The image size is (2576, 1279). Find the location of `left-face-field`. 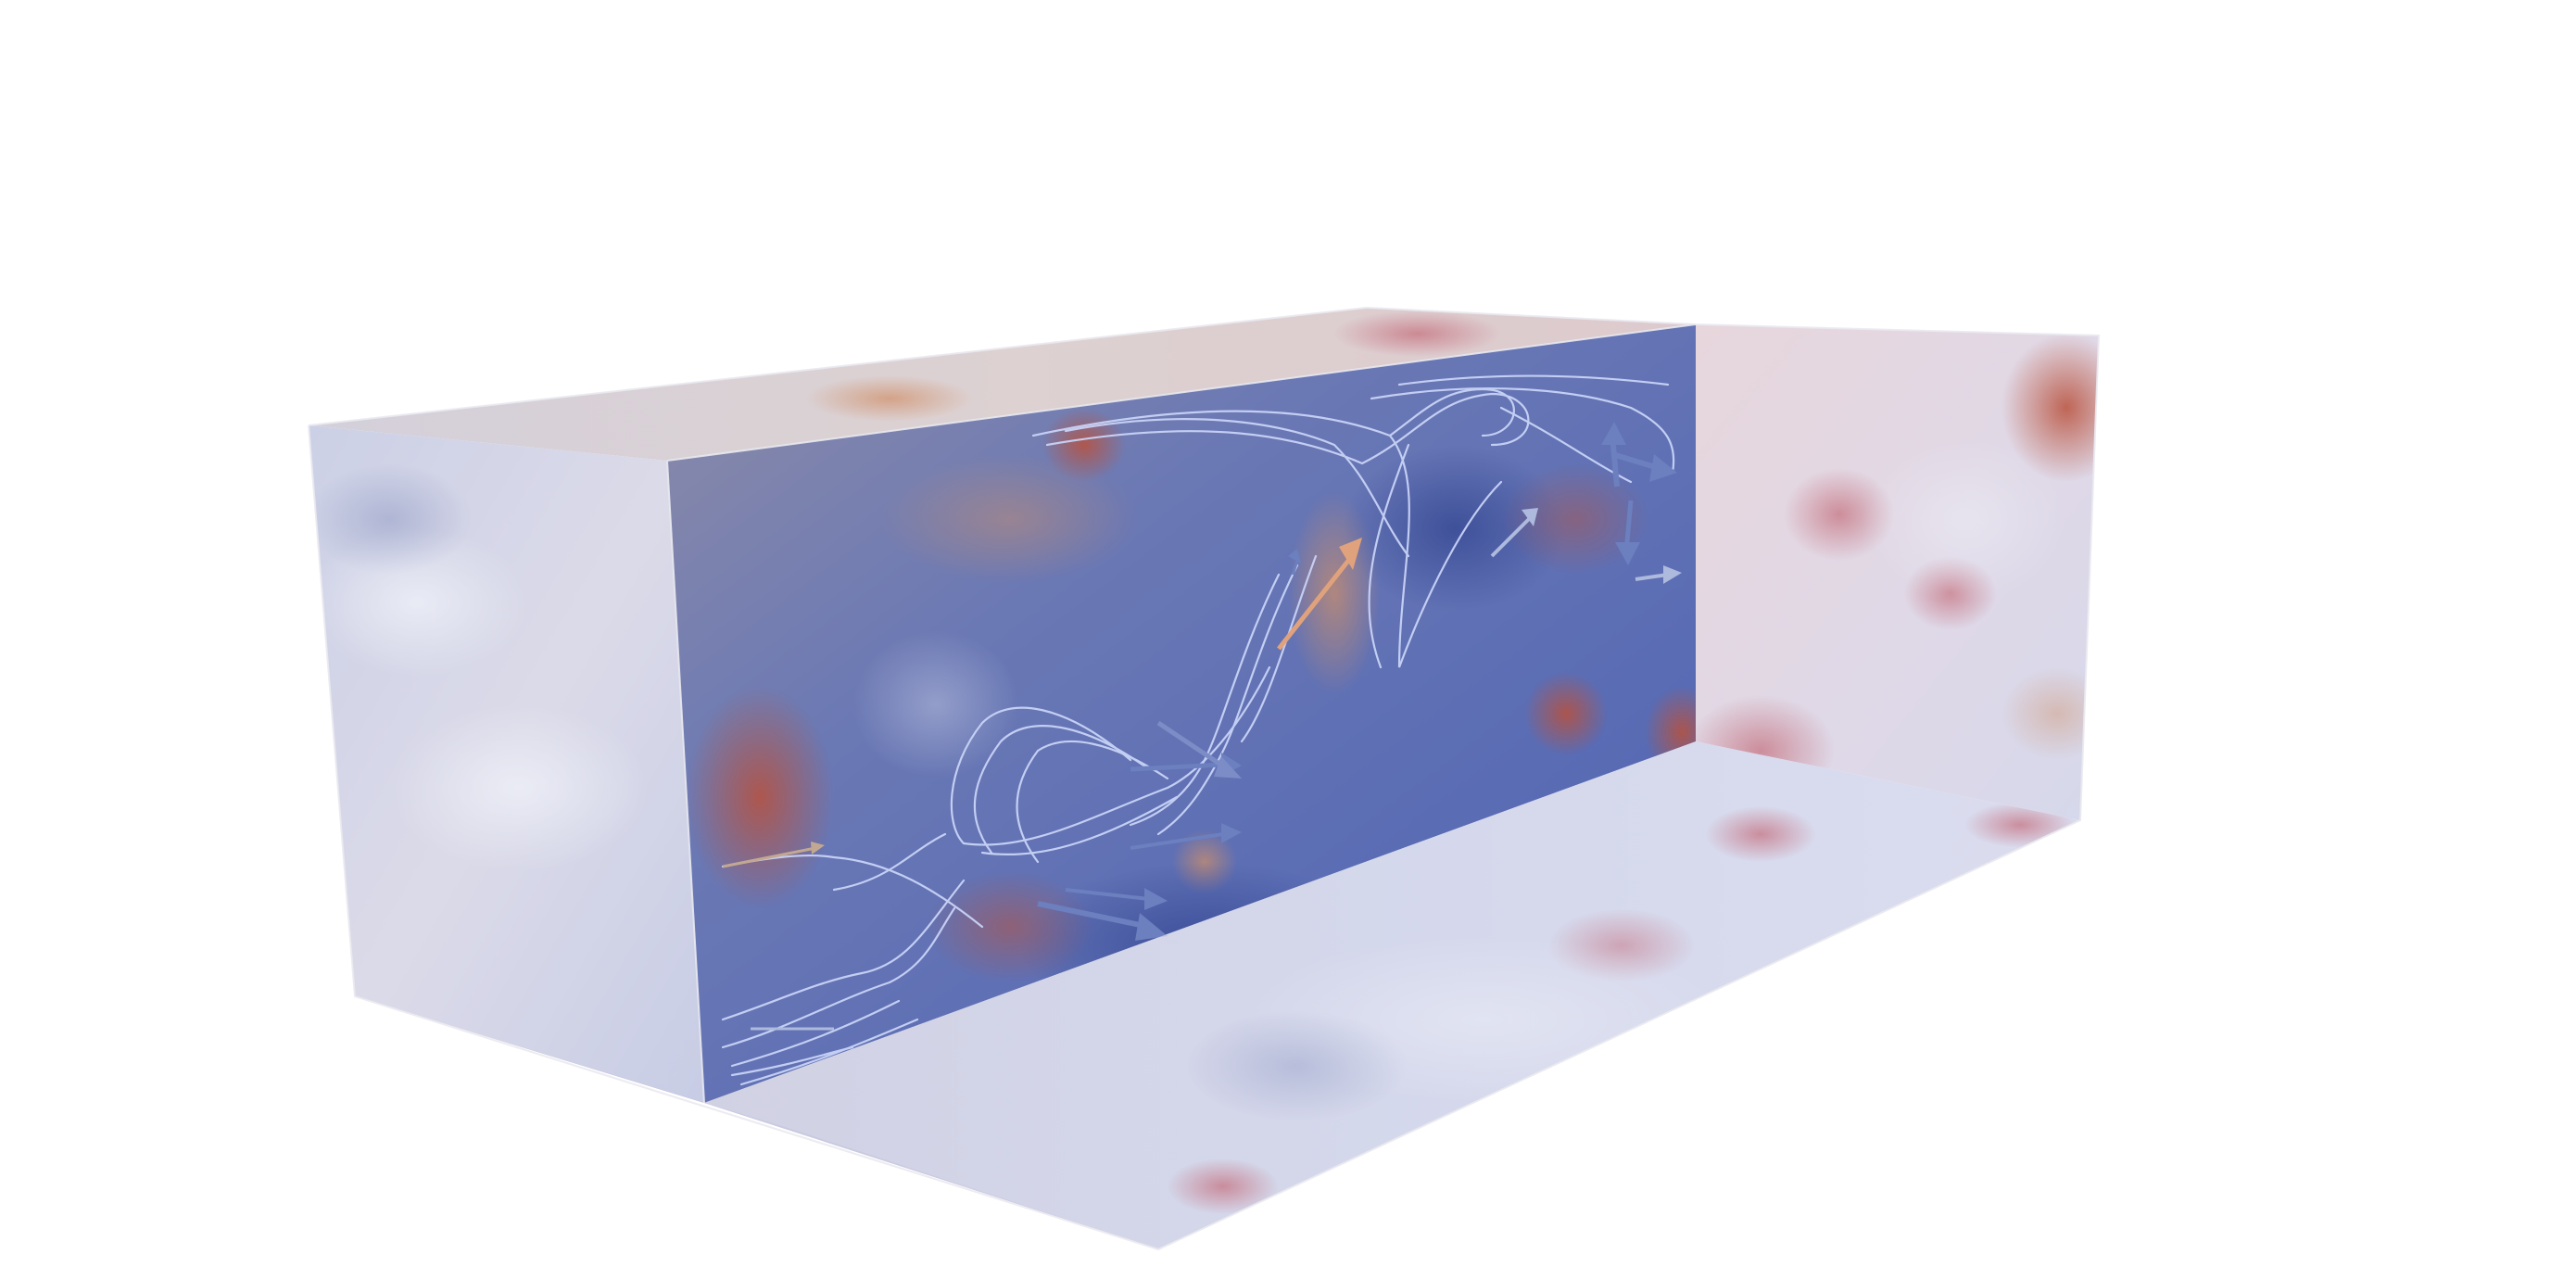

left-face-field is located at coordinates (479, 667).